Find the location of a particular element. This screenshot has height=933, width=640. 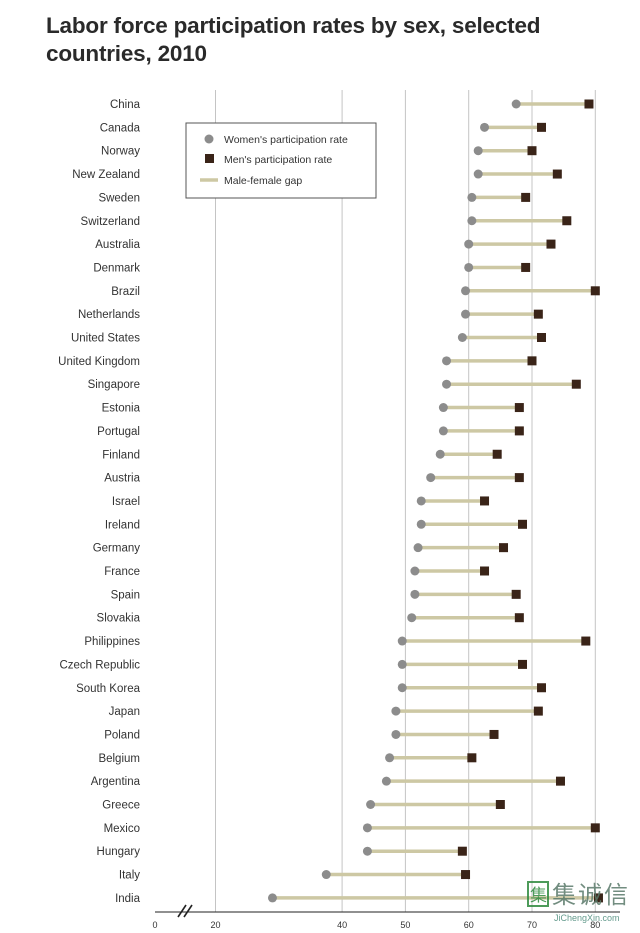

category-label: United Kingdom is located at coordinates (99, 362).